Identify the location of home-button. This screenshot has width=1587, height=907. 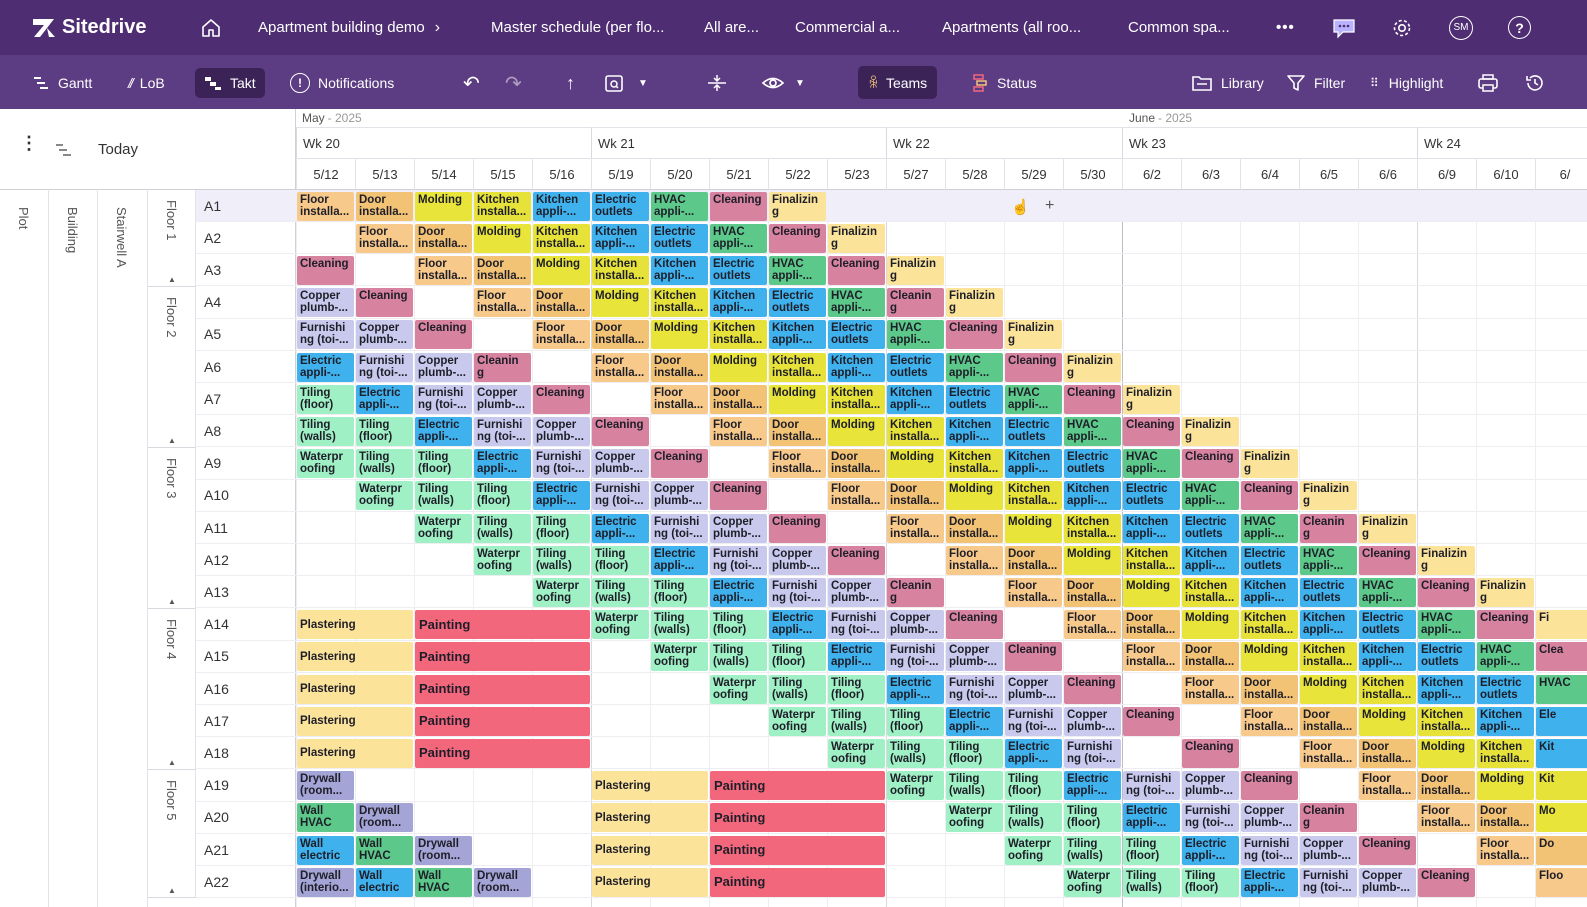
(211, 27).